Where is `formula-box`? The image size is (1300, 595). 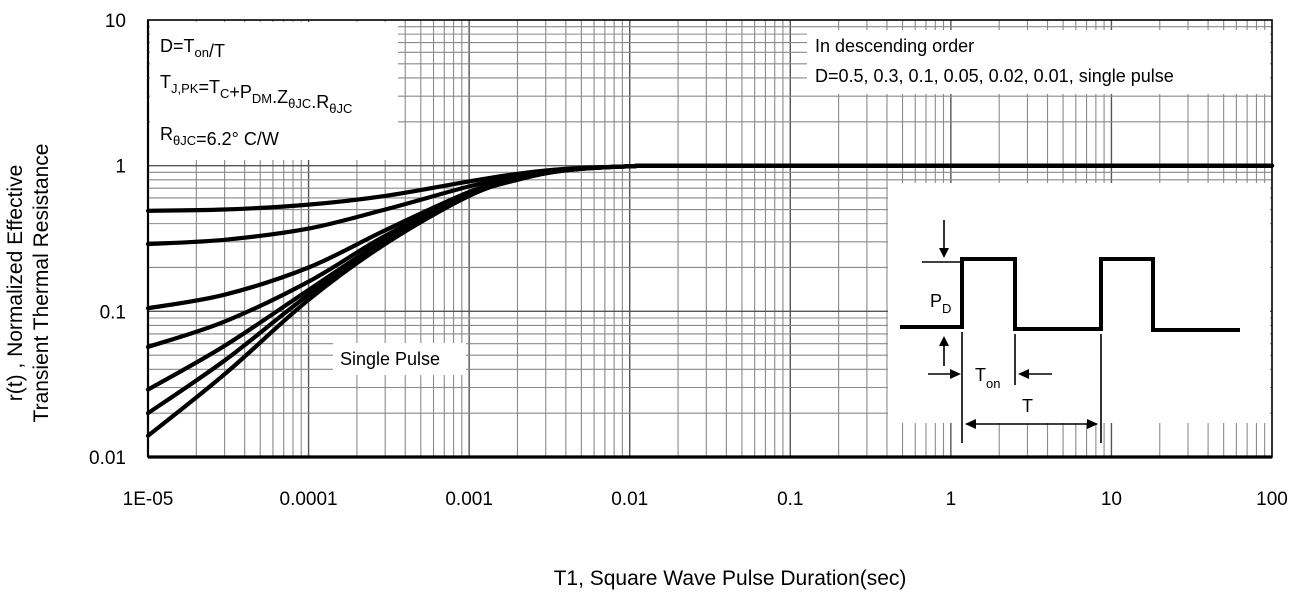 formula-box is located at coordinates (274, 91).